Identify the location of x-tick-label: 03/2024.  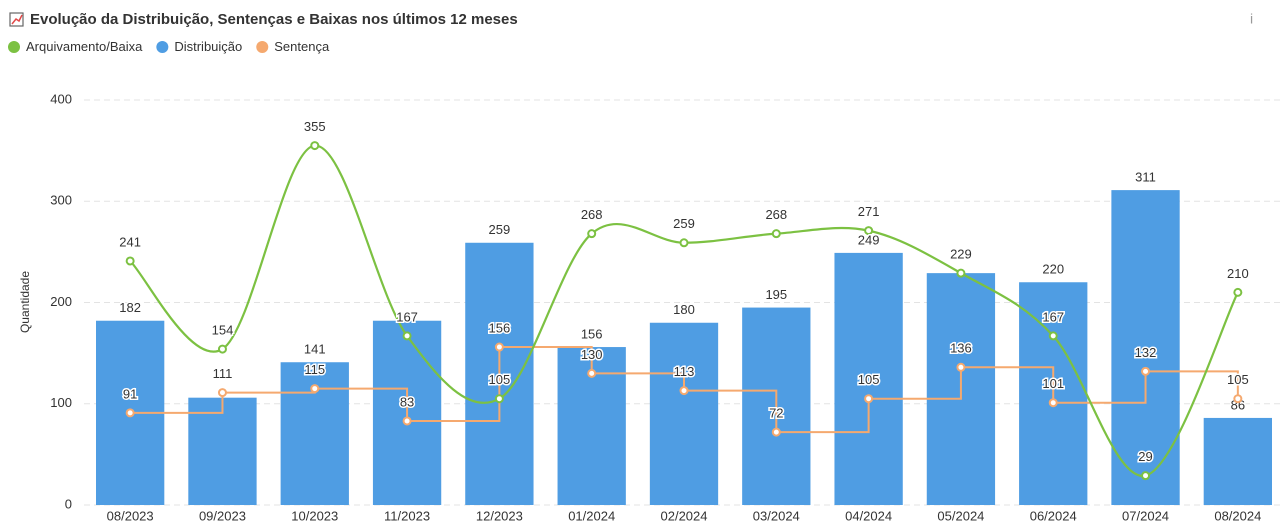
(776, 515).